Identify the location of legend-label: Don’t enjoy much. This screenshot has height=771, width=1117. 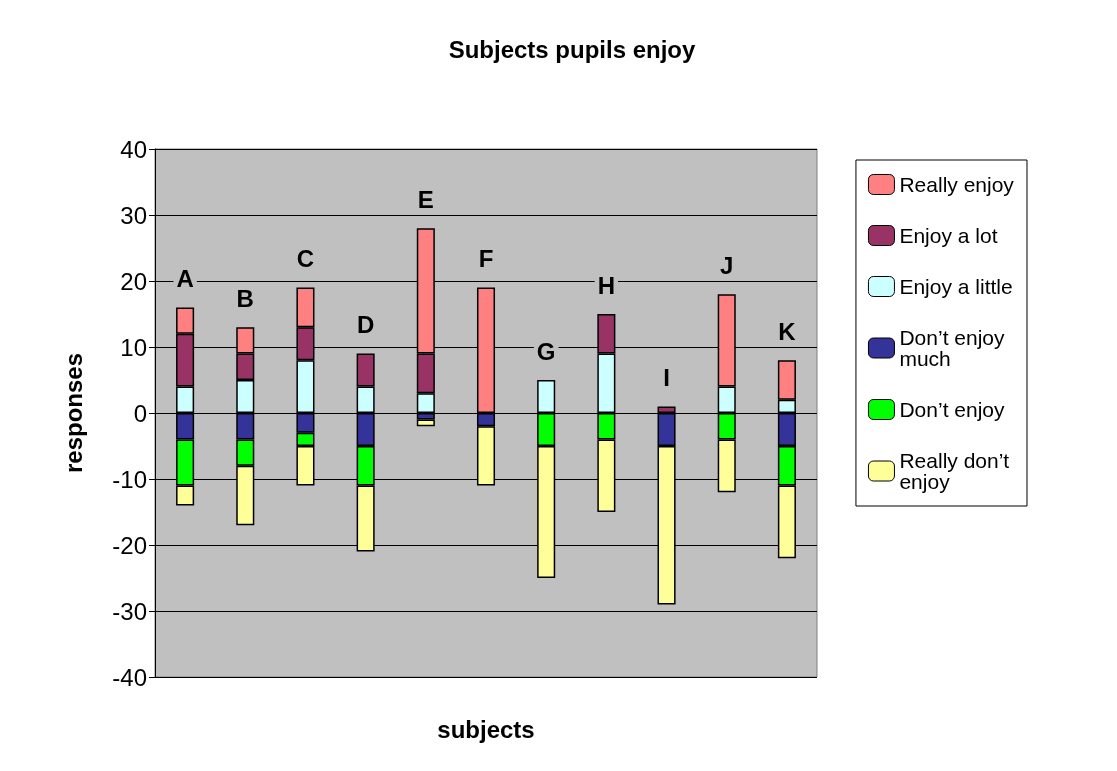
(955, 348).